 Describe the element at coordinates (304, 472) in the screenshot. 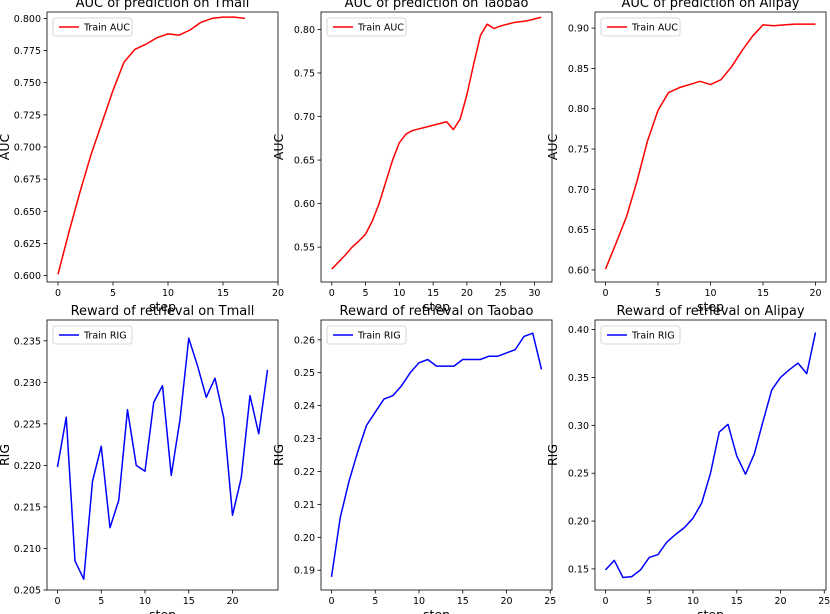

I see `y-tick-label: 0.22` at that location.